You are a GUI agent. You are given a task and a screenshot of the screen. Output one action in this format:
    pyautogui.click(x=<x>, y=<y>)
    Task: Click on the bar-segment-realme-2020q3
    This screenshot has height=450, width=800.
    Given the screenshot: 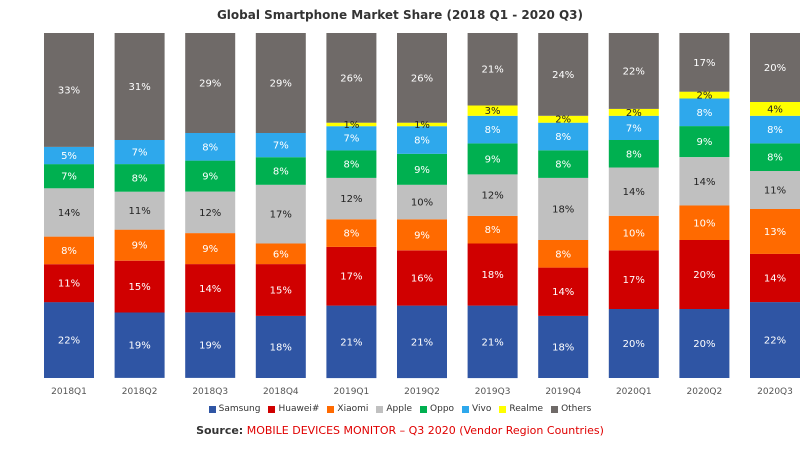 What is the action you would take?
    pyautogui.click(x=775, y=109)
    